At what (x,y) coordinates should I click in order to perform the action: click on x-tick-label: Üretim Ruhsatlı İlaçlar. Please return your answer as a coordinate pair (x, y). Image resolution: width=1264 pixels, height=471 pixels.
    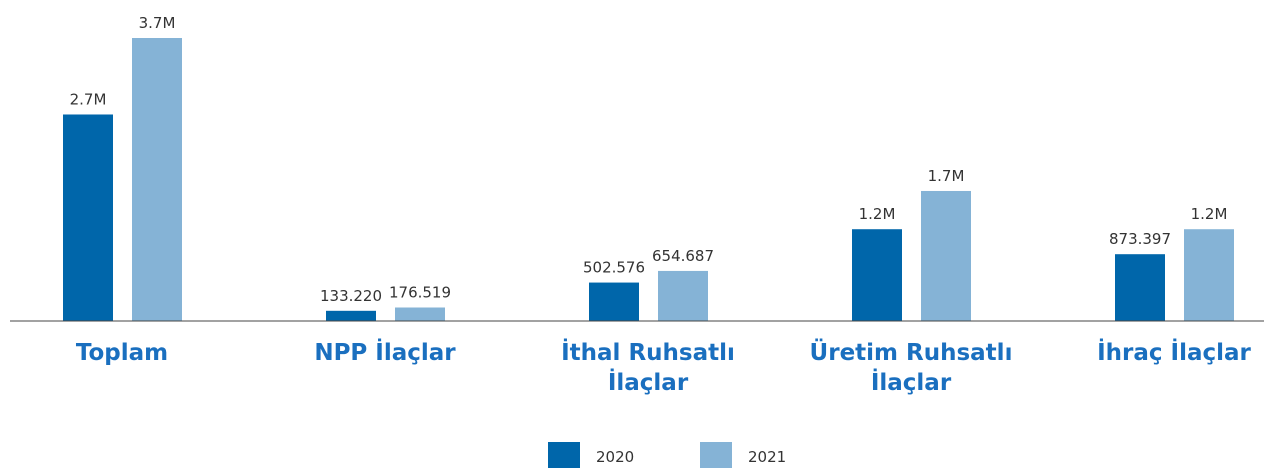
    Looking at the image, I should click on (911, 368).